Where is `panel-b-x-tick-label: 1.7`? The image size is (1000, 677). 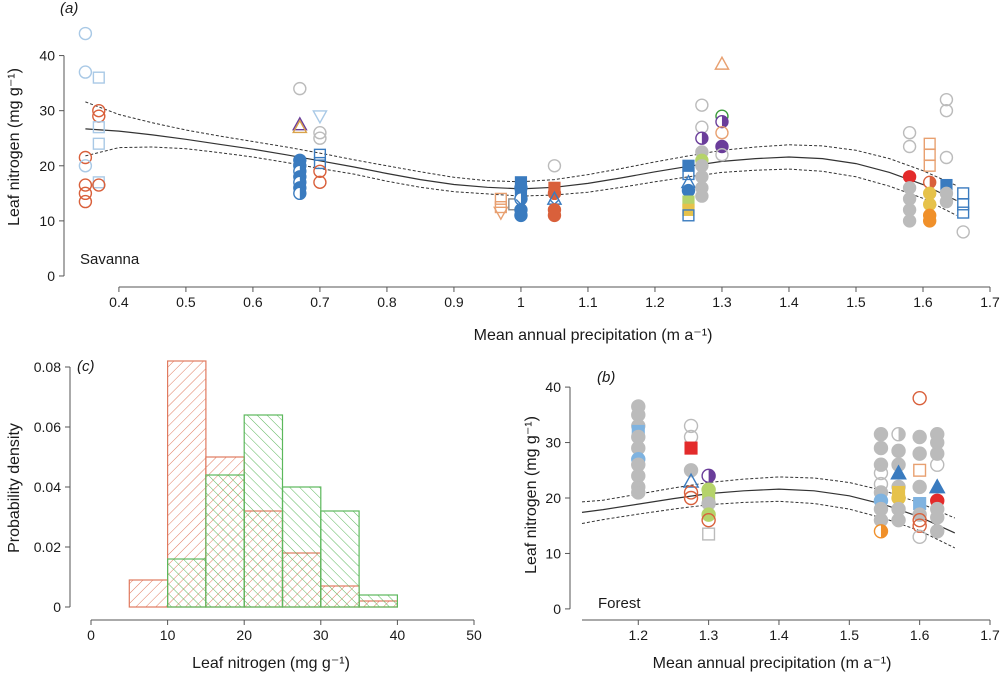 panel-b-x-tick-label: 1.7 is located at coordinates (990, 635).